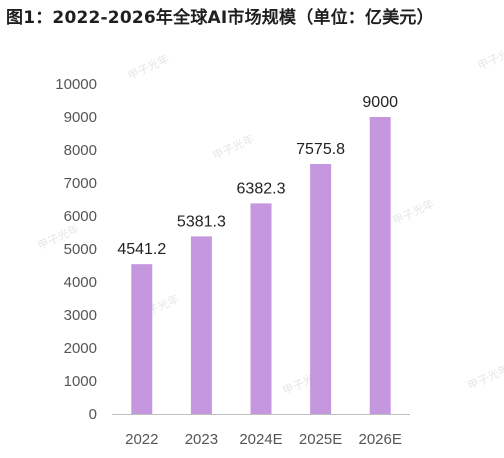 The height and width of the screenshot is (458, 504). I want to click on bar-2023, so click(201, 325).